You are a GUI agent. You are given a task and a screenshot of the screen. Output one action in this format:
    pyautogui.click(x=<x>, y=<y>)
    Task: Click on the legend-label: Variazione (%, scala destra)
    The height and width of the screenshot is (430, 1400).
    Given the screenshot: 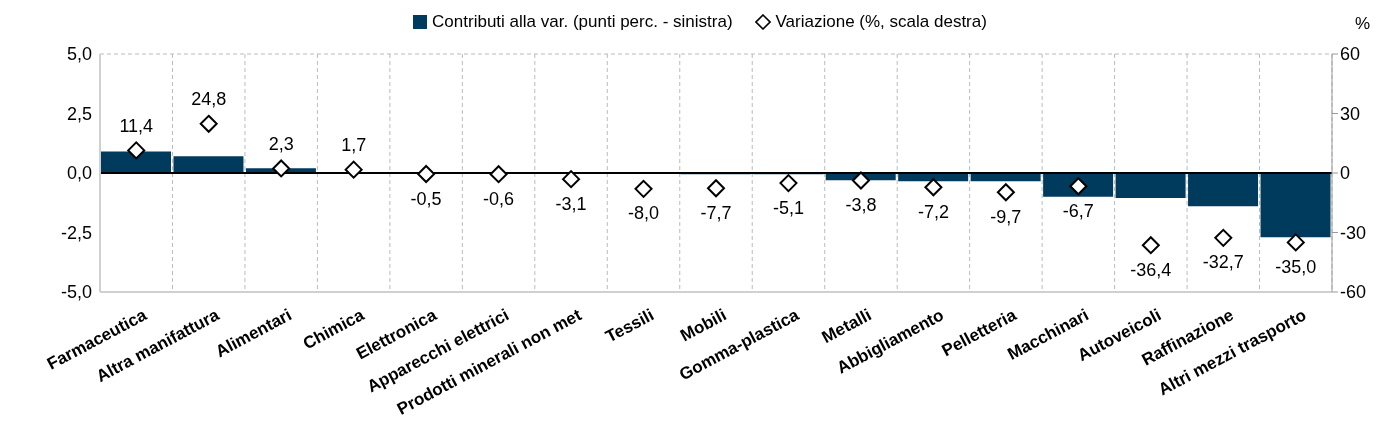 What is the action you would take?
    pyautogui.click(x=881, y=22)
    